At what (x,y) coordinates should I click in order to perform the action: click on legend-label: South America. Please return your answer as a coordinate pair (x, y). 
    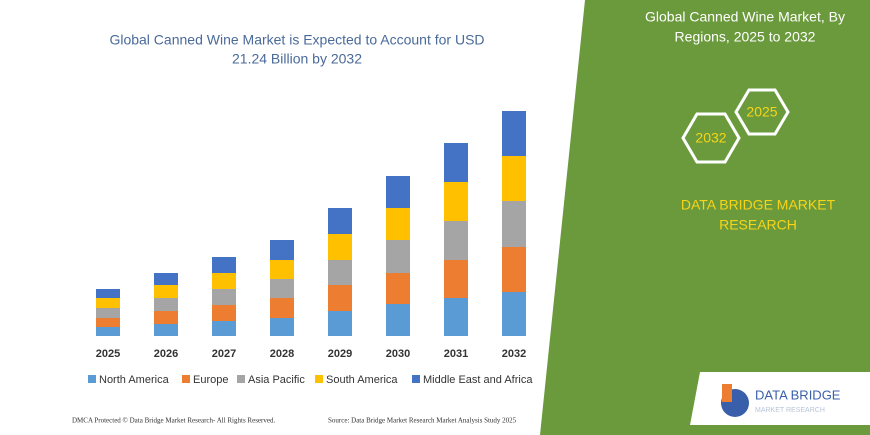
    Looking at the image, I should click on (362, 380).